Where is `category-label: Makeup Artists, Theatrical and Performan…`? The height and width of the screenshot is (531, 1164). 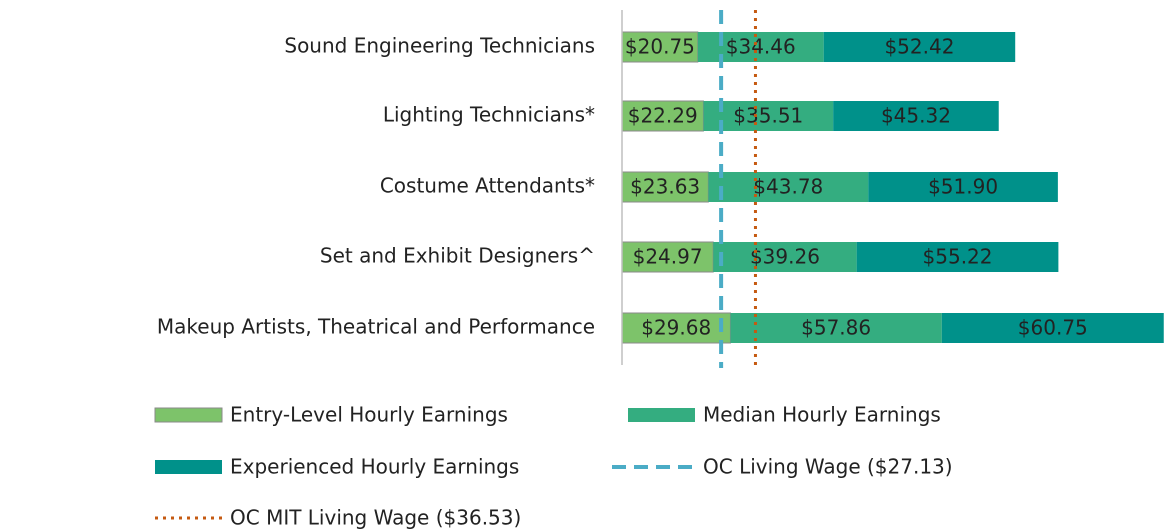
category-label: Makeup Artists, Theatrical and Performan… is located at coordinates (376, 327).